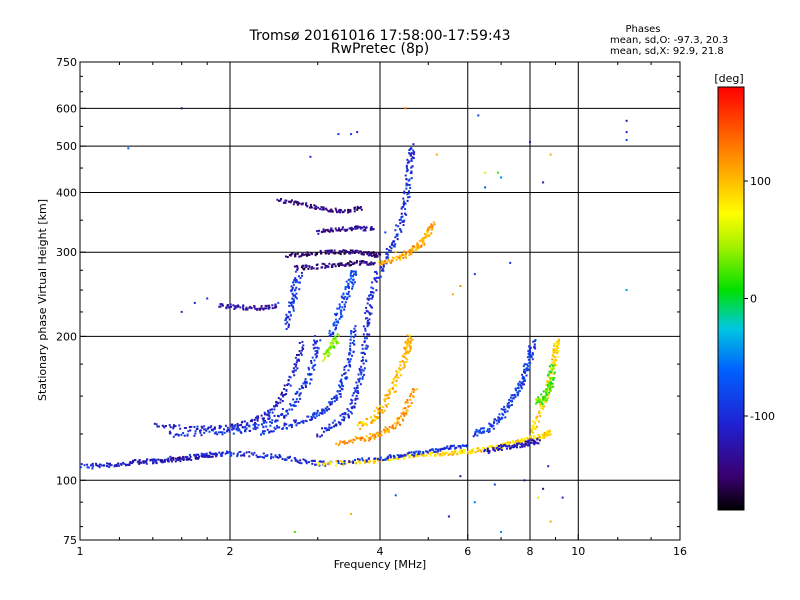  Describe the element at coordinates (66, 336) in the screenshot. I see `y-tick-label: 200` at that location.